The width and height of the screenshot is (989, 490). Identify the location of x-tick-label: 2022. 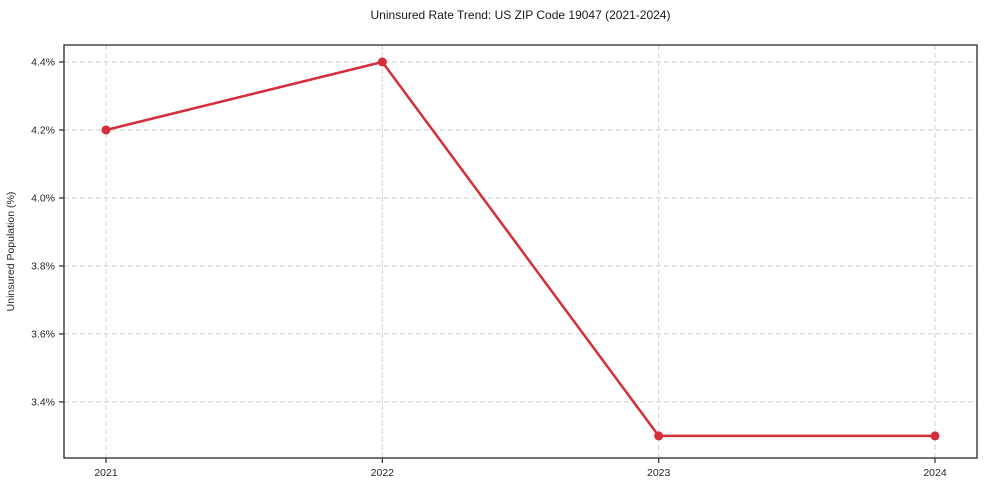
(383, 473).